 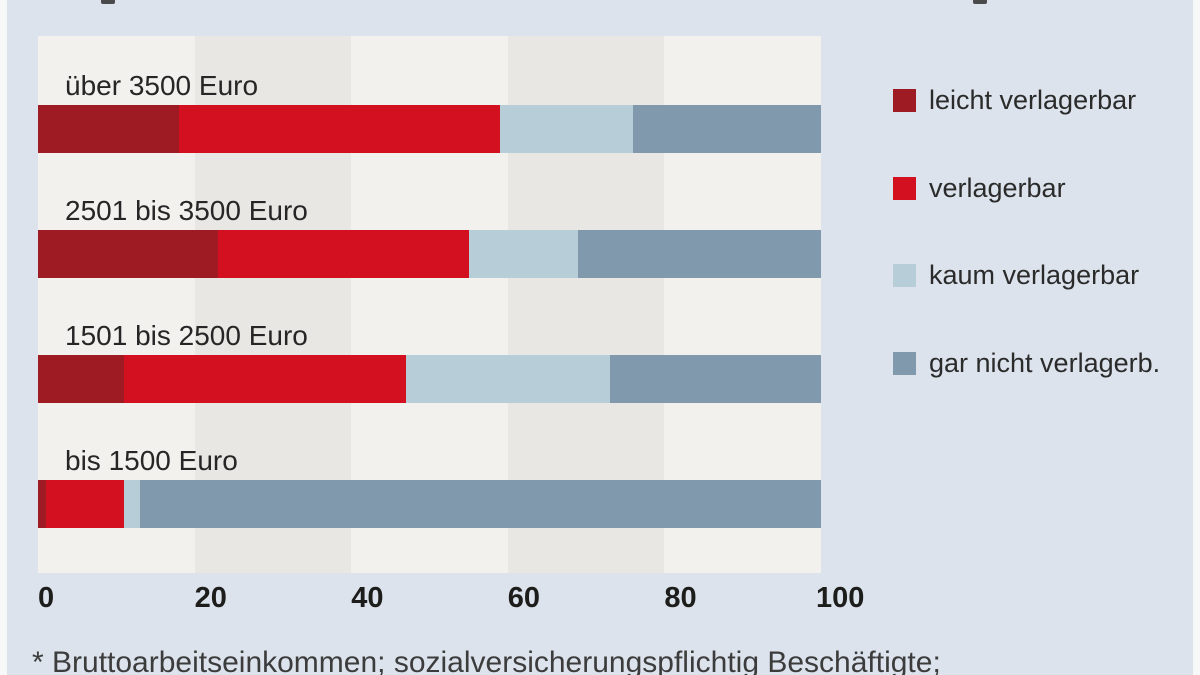 I want to click on legend-item: kaum verlagerbar, so click(x=1016, y=275).